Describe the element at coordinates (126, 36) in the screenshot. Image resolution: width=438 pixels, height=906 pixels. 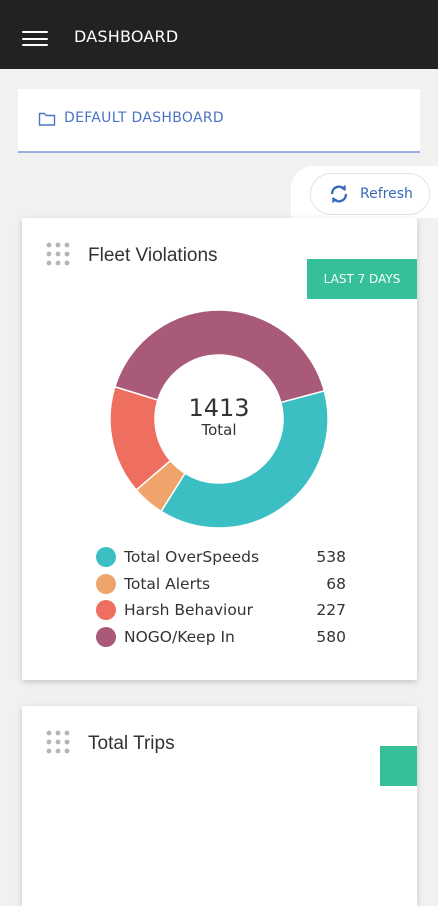
I see `page-title: DASHBOARD` at that location.